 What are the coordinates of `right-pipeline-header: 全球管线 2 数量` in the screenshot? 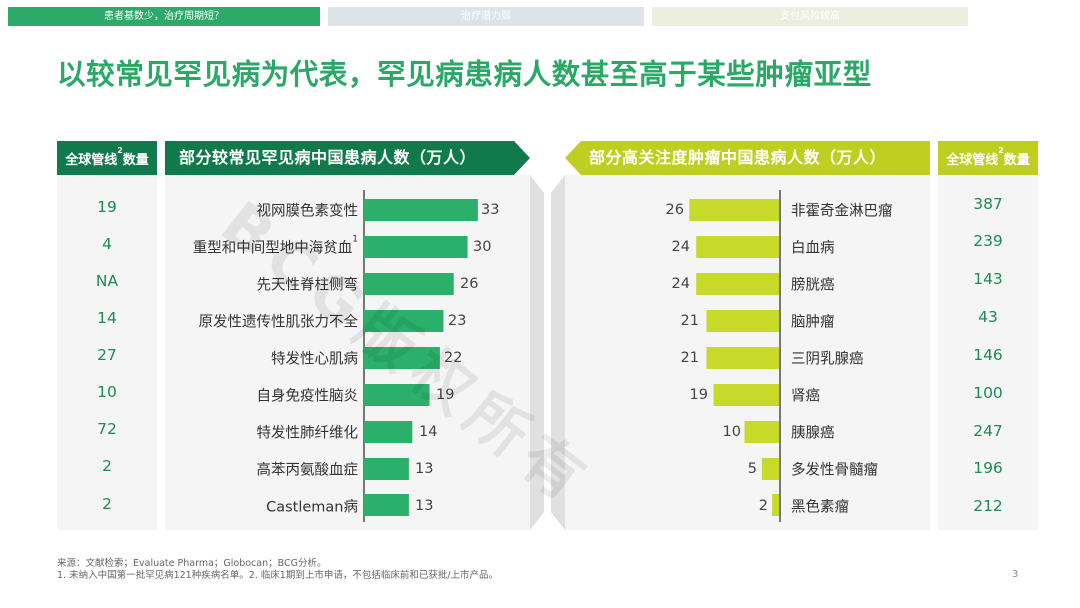 It's located at (988, 158).